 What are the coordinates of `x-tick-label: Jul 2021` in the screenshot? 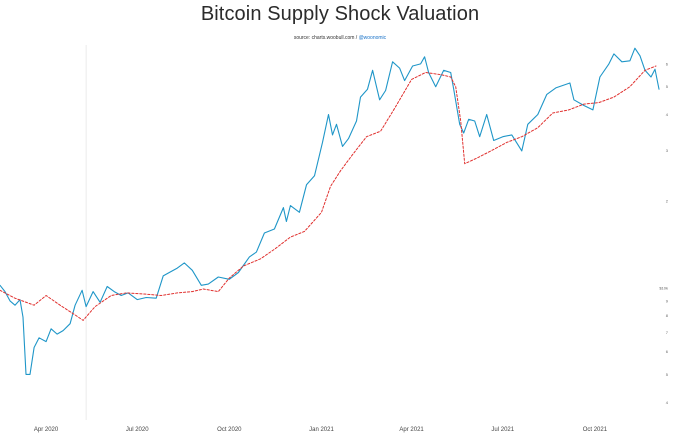 It's located at (502, 430).